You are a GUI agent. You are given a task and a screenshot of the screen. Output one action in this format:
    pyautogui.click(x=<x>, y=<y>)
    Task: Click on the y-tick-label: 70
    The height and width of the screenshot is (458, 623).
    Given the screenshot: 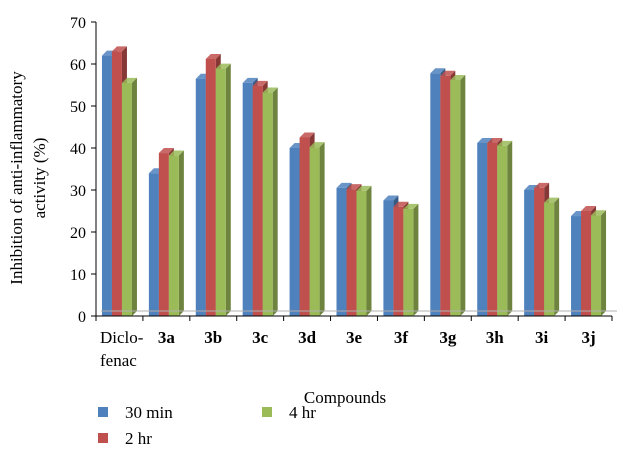 What is the action you would take?
    pyautogui.click(x=78, y=23)
    